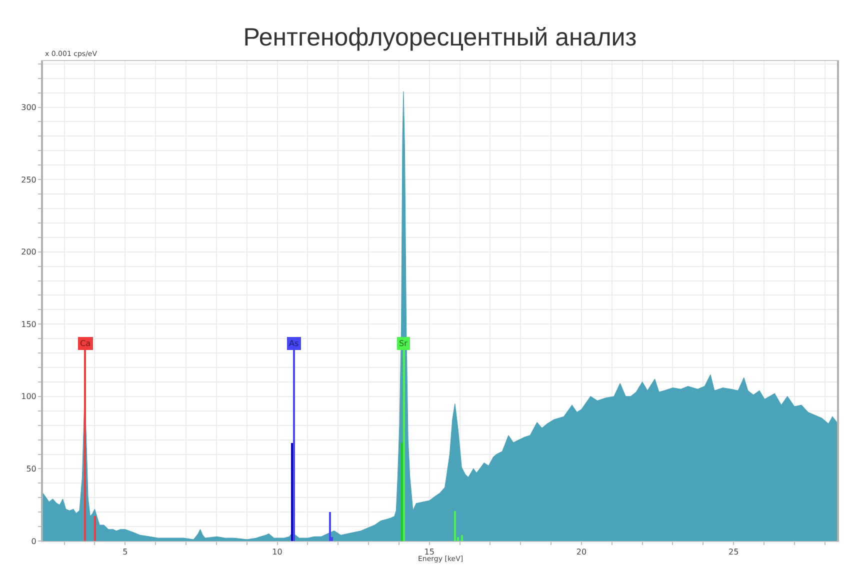 The image size is (850, 565). Describe the element at coordinates (277, 552) in the screenshot. I see `x-tick-label: 10` at that location.